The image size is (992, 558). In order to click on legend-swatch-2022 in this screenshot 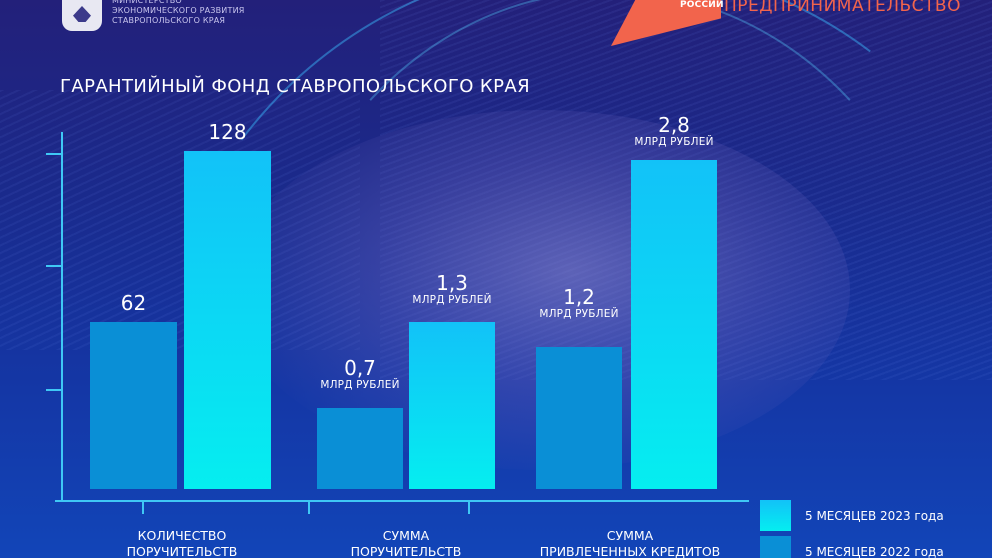, I will do `click(775, 547)`.